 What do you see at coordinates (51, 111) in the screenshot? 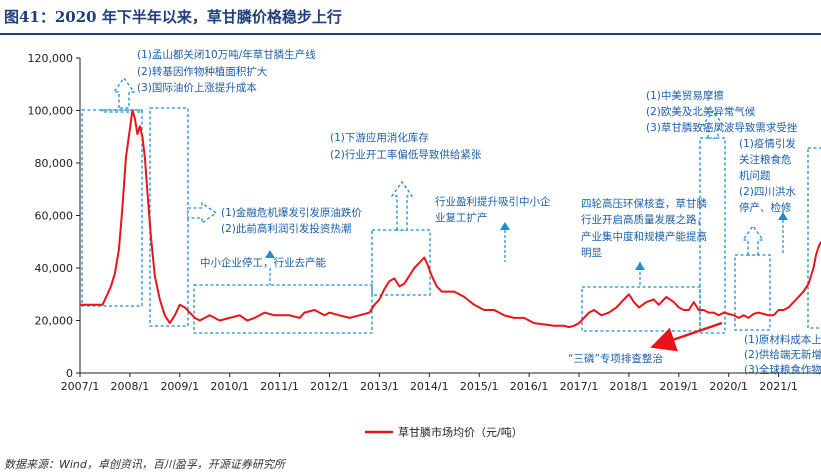
I see `y-tick-label: 100,000` at bounding box center [51, 111].